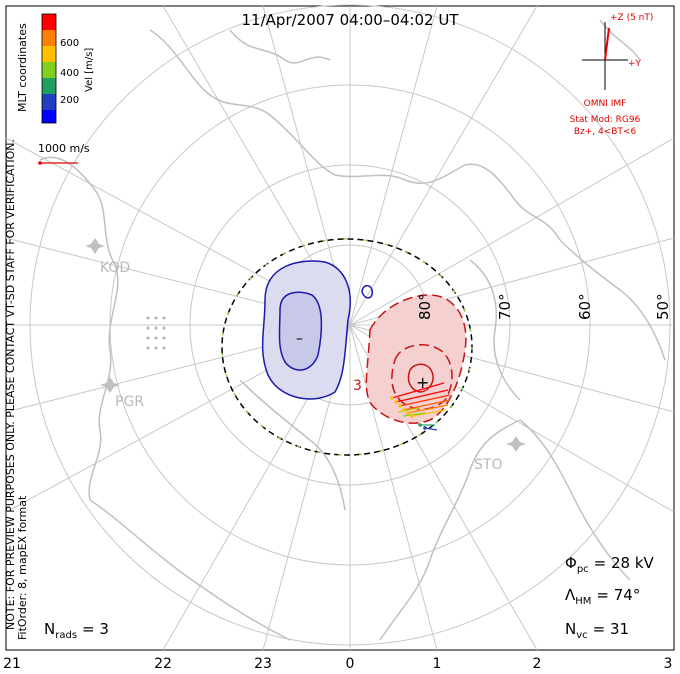 This screenshot has width=680, height=674. What do you see at coordinates (663, 306) in the screenshot?
I see `lat-label-50: 50°` at bounding box center [663, 306].